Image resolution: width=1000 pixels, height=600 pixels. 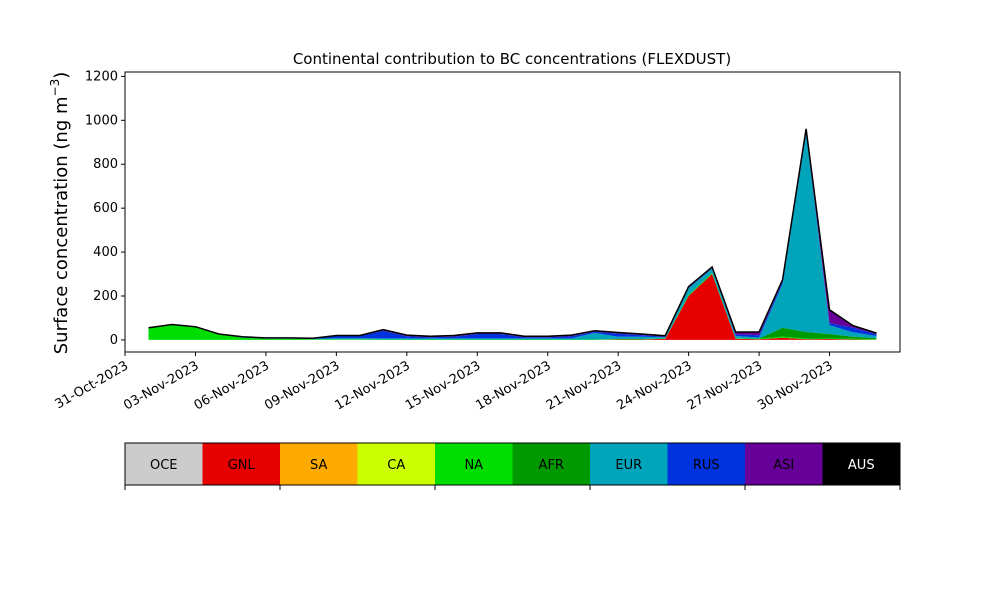 I want to click on legend-swatch-aus, so click(x=861, y=464).